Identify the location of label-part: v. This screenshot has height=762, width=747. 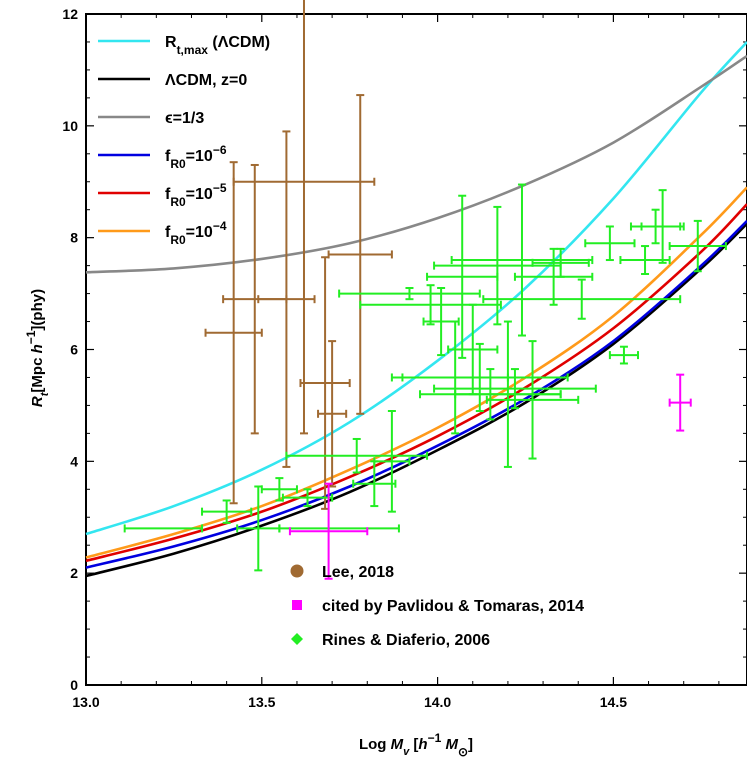
(406, 752).